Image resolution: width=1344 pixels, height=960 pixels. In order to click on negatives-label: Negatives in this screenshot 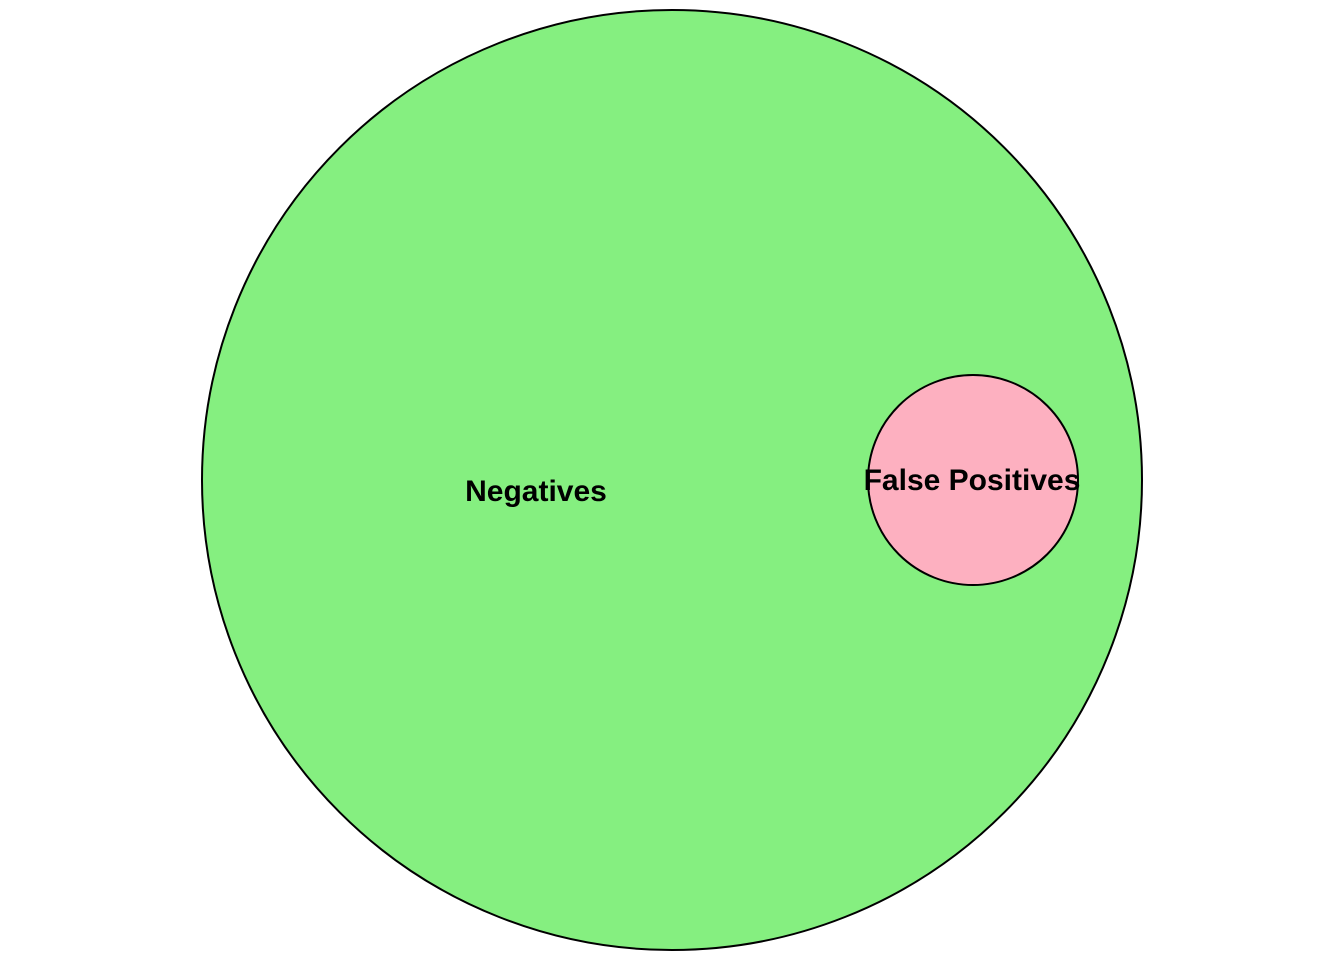, I will do `click(536, 491)`.